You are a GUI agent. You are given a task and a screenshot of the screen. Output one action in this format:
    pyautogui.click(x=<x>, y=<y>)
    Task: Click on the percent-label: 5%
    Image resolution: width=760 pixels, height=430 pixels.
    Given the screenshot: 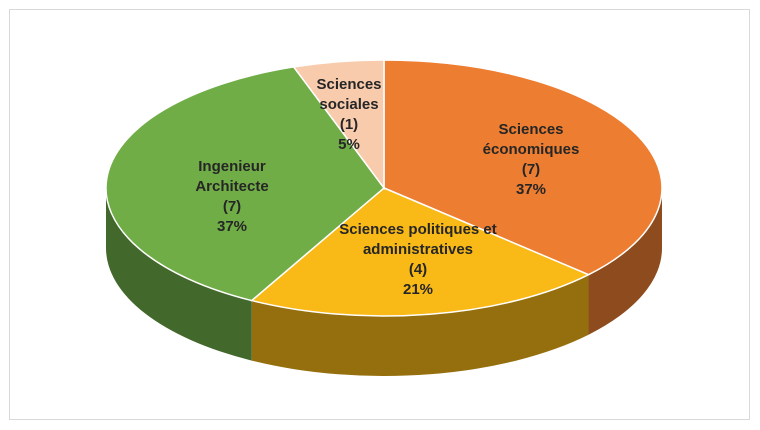 What is the action you would take?
    pyautogui.click(x=349, y=144)
    